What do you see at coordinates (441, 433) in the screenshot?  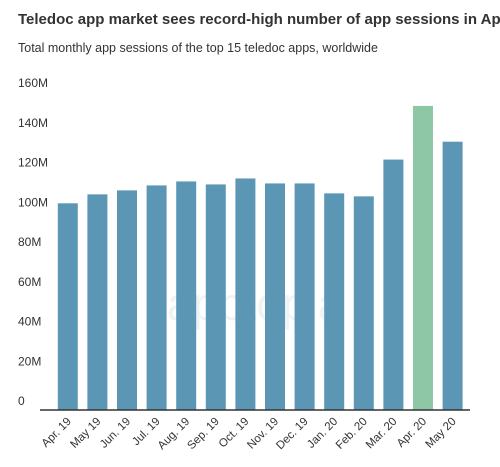 I see `x-tick-label: May 20` at bounding box center [441, 433].